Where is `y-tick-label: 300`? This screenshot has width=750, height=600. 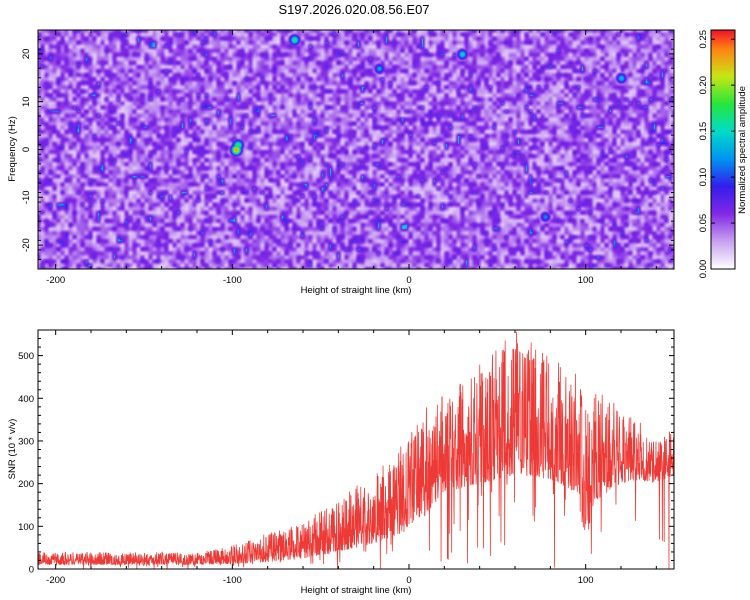 y-tick-label: 300 is located at coordinates (26, 441).